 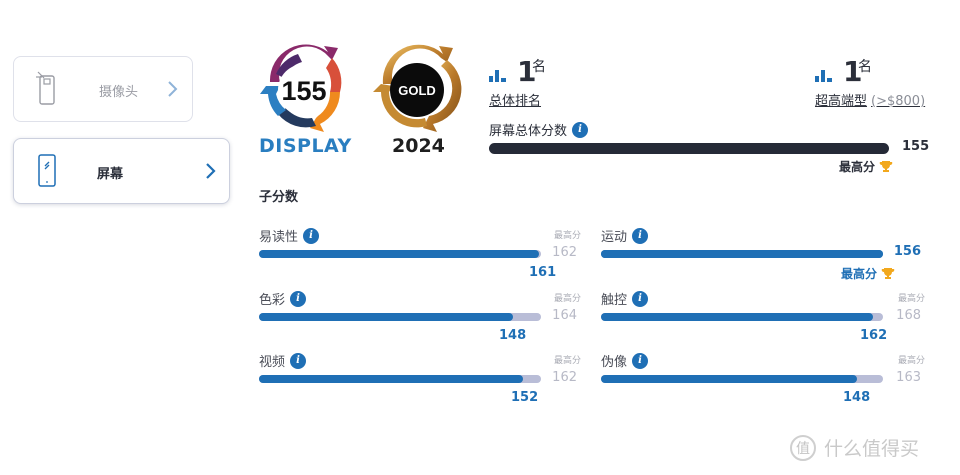 I want to click on subscore-readability: 易读性 i 最高分 162 161, so click(x=424, y=256).